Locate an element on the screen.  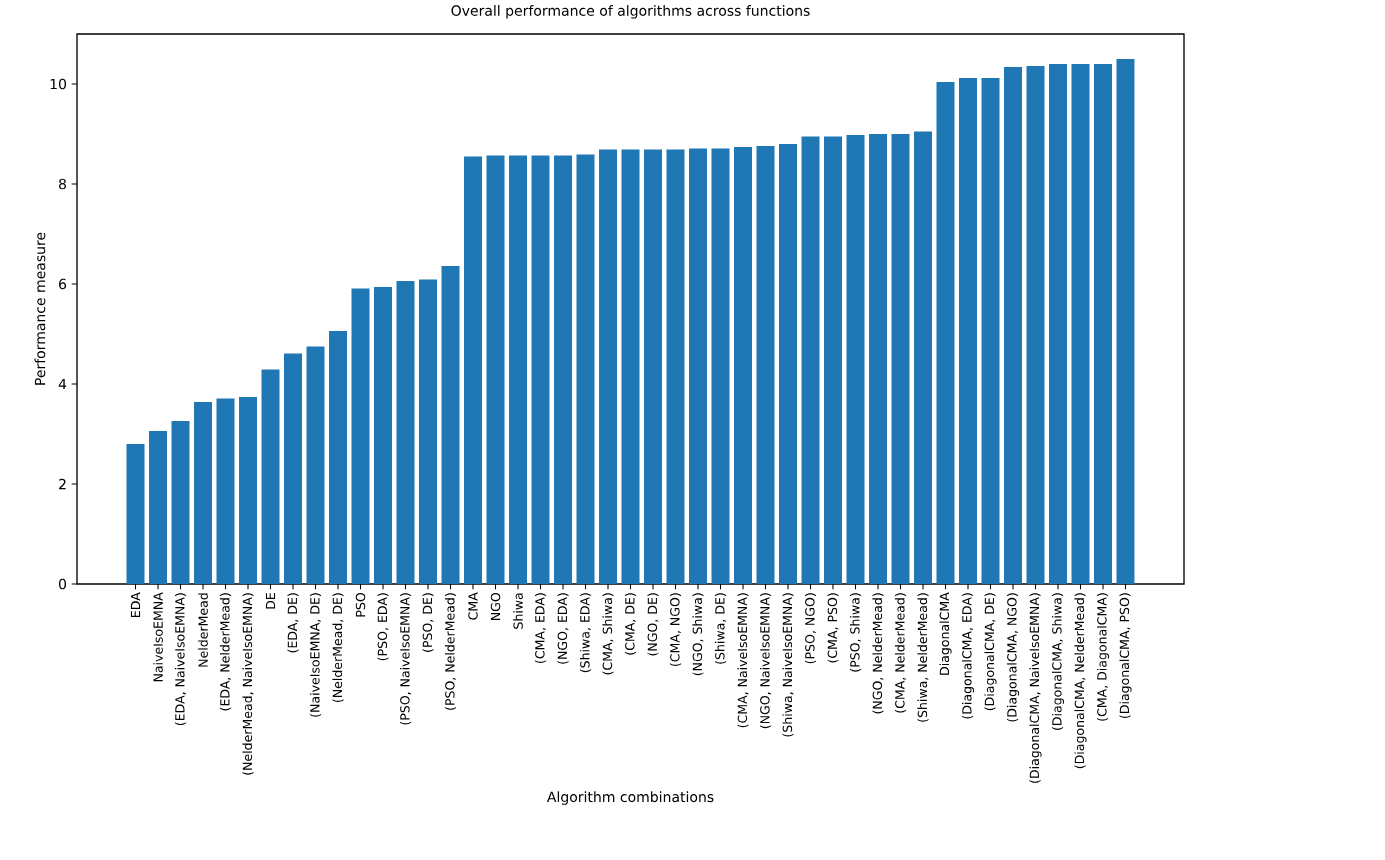
x-tick-label: (DiagonalCMA, Shiwa) is located at coordinates (1058, 661).